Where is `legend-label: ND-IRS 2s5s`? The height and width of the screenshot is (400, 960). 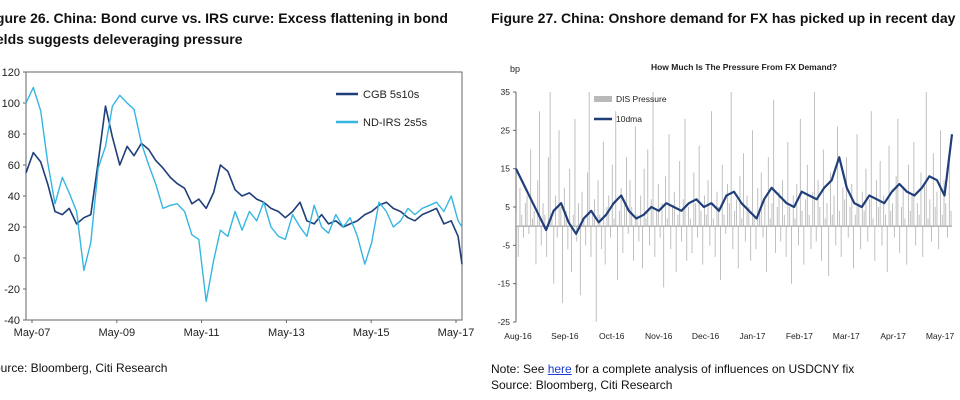
legend-label: ND-IRS 2s5s is located at coordinates (395, 123).